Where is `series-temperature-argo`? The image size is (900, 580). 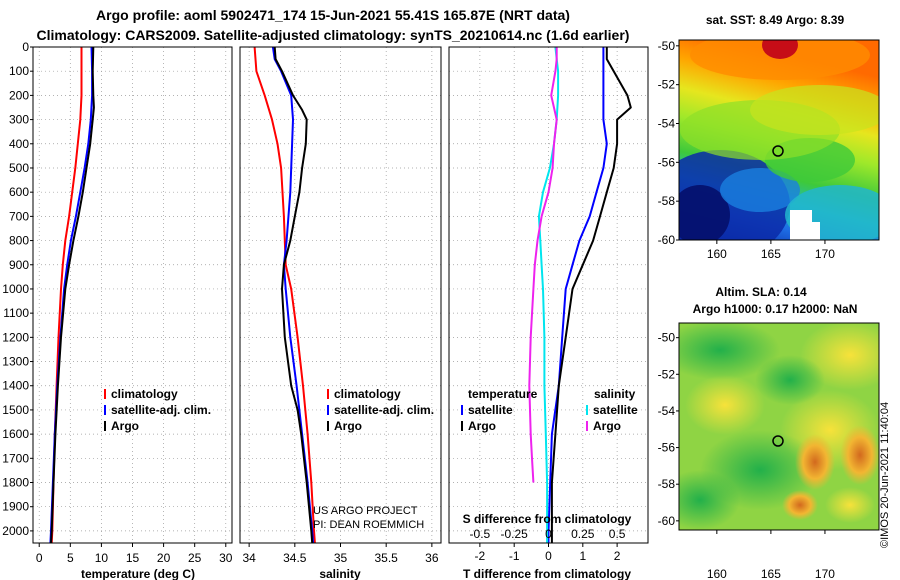 series-temperature-argo is located at coordinates (591, 295).